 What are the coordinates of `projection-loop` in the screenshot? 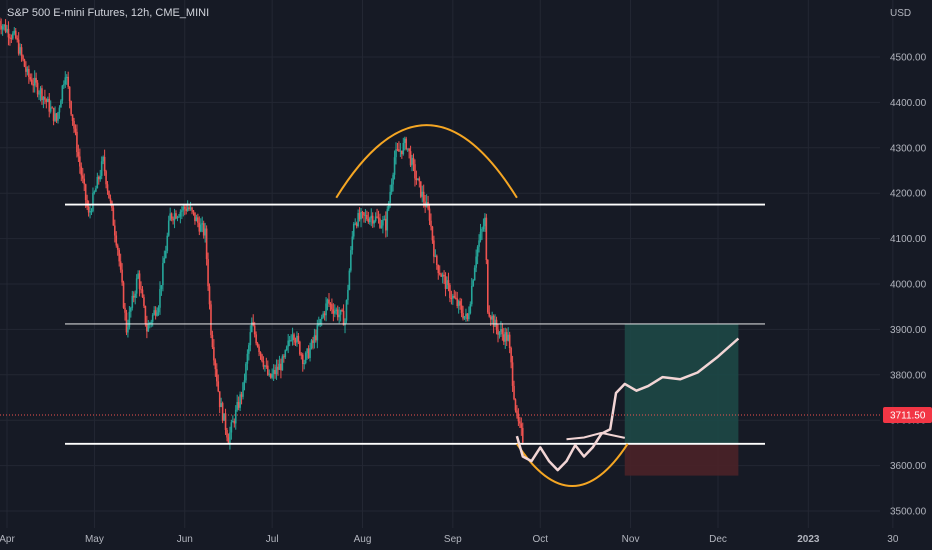 It's located at (596, 436).